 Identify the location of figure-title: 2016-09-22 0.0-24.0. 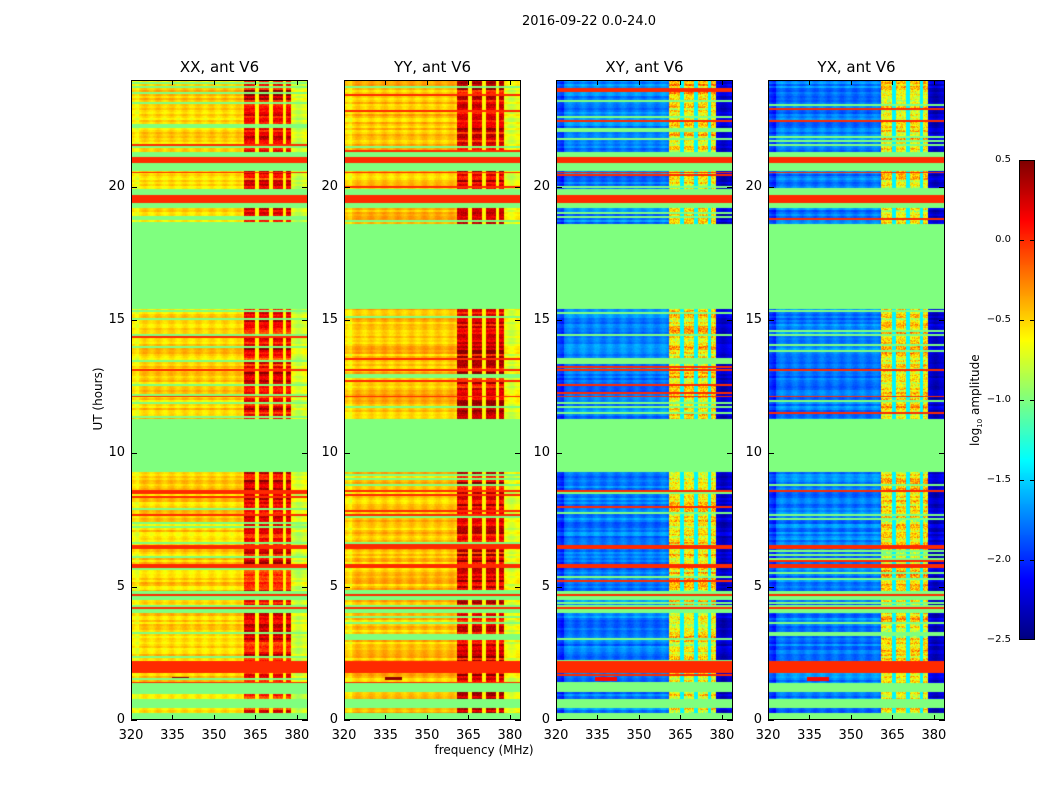
(589, 21).